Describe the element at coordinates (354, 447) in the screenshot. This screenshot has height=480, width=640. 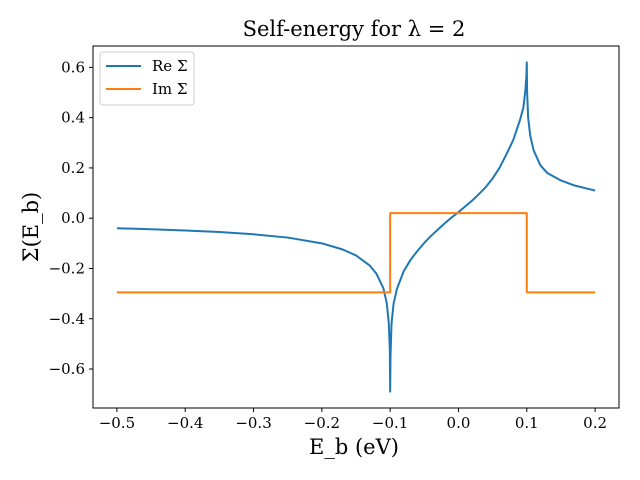
I see `x-axis-label: E_b (eV)` at that location.